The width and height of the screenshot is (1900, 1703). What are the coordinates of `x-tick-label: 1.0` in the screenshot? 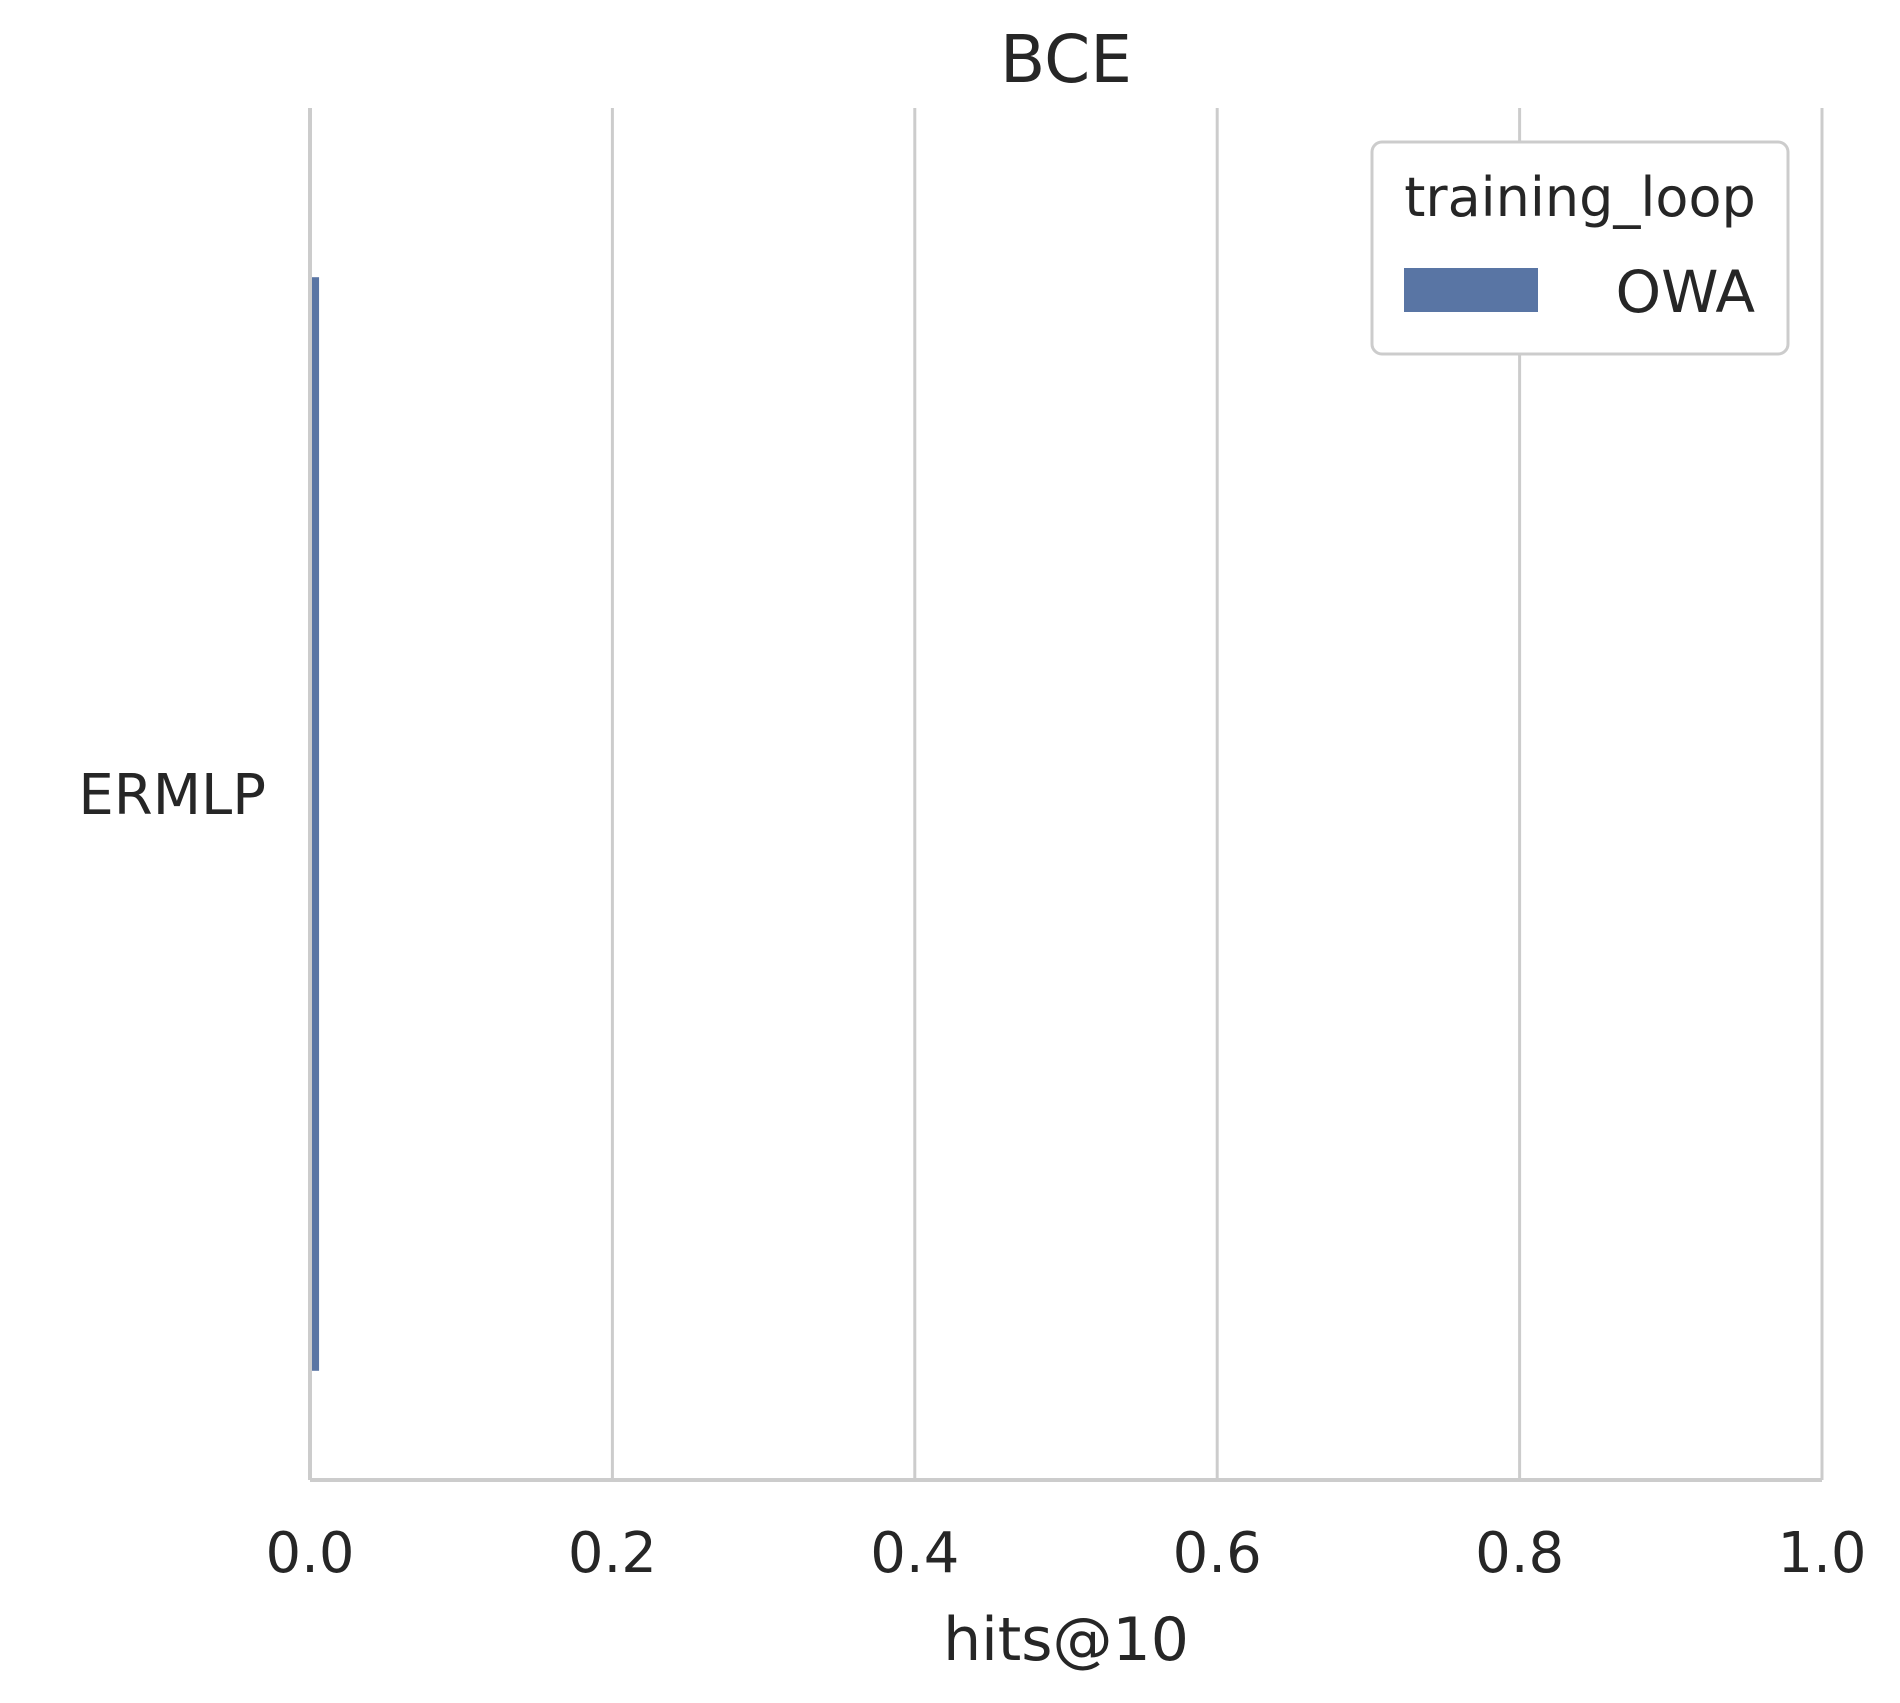 It's located at (1821, 1553).